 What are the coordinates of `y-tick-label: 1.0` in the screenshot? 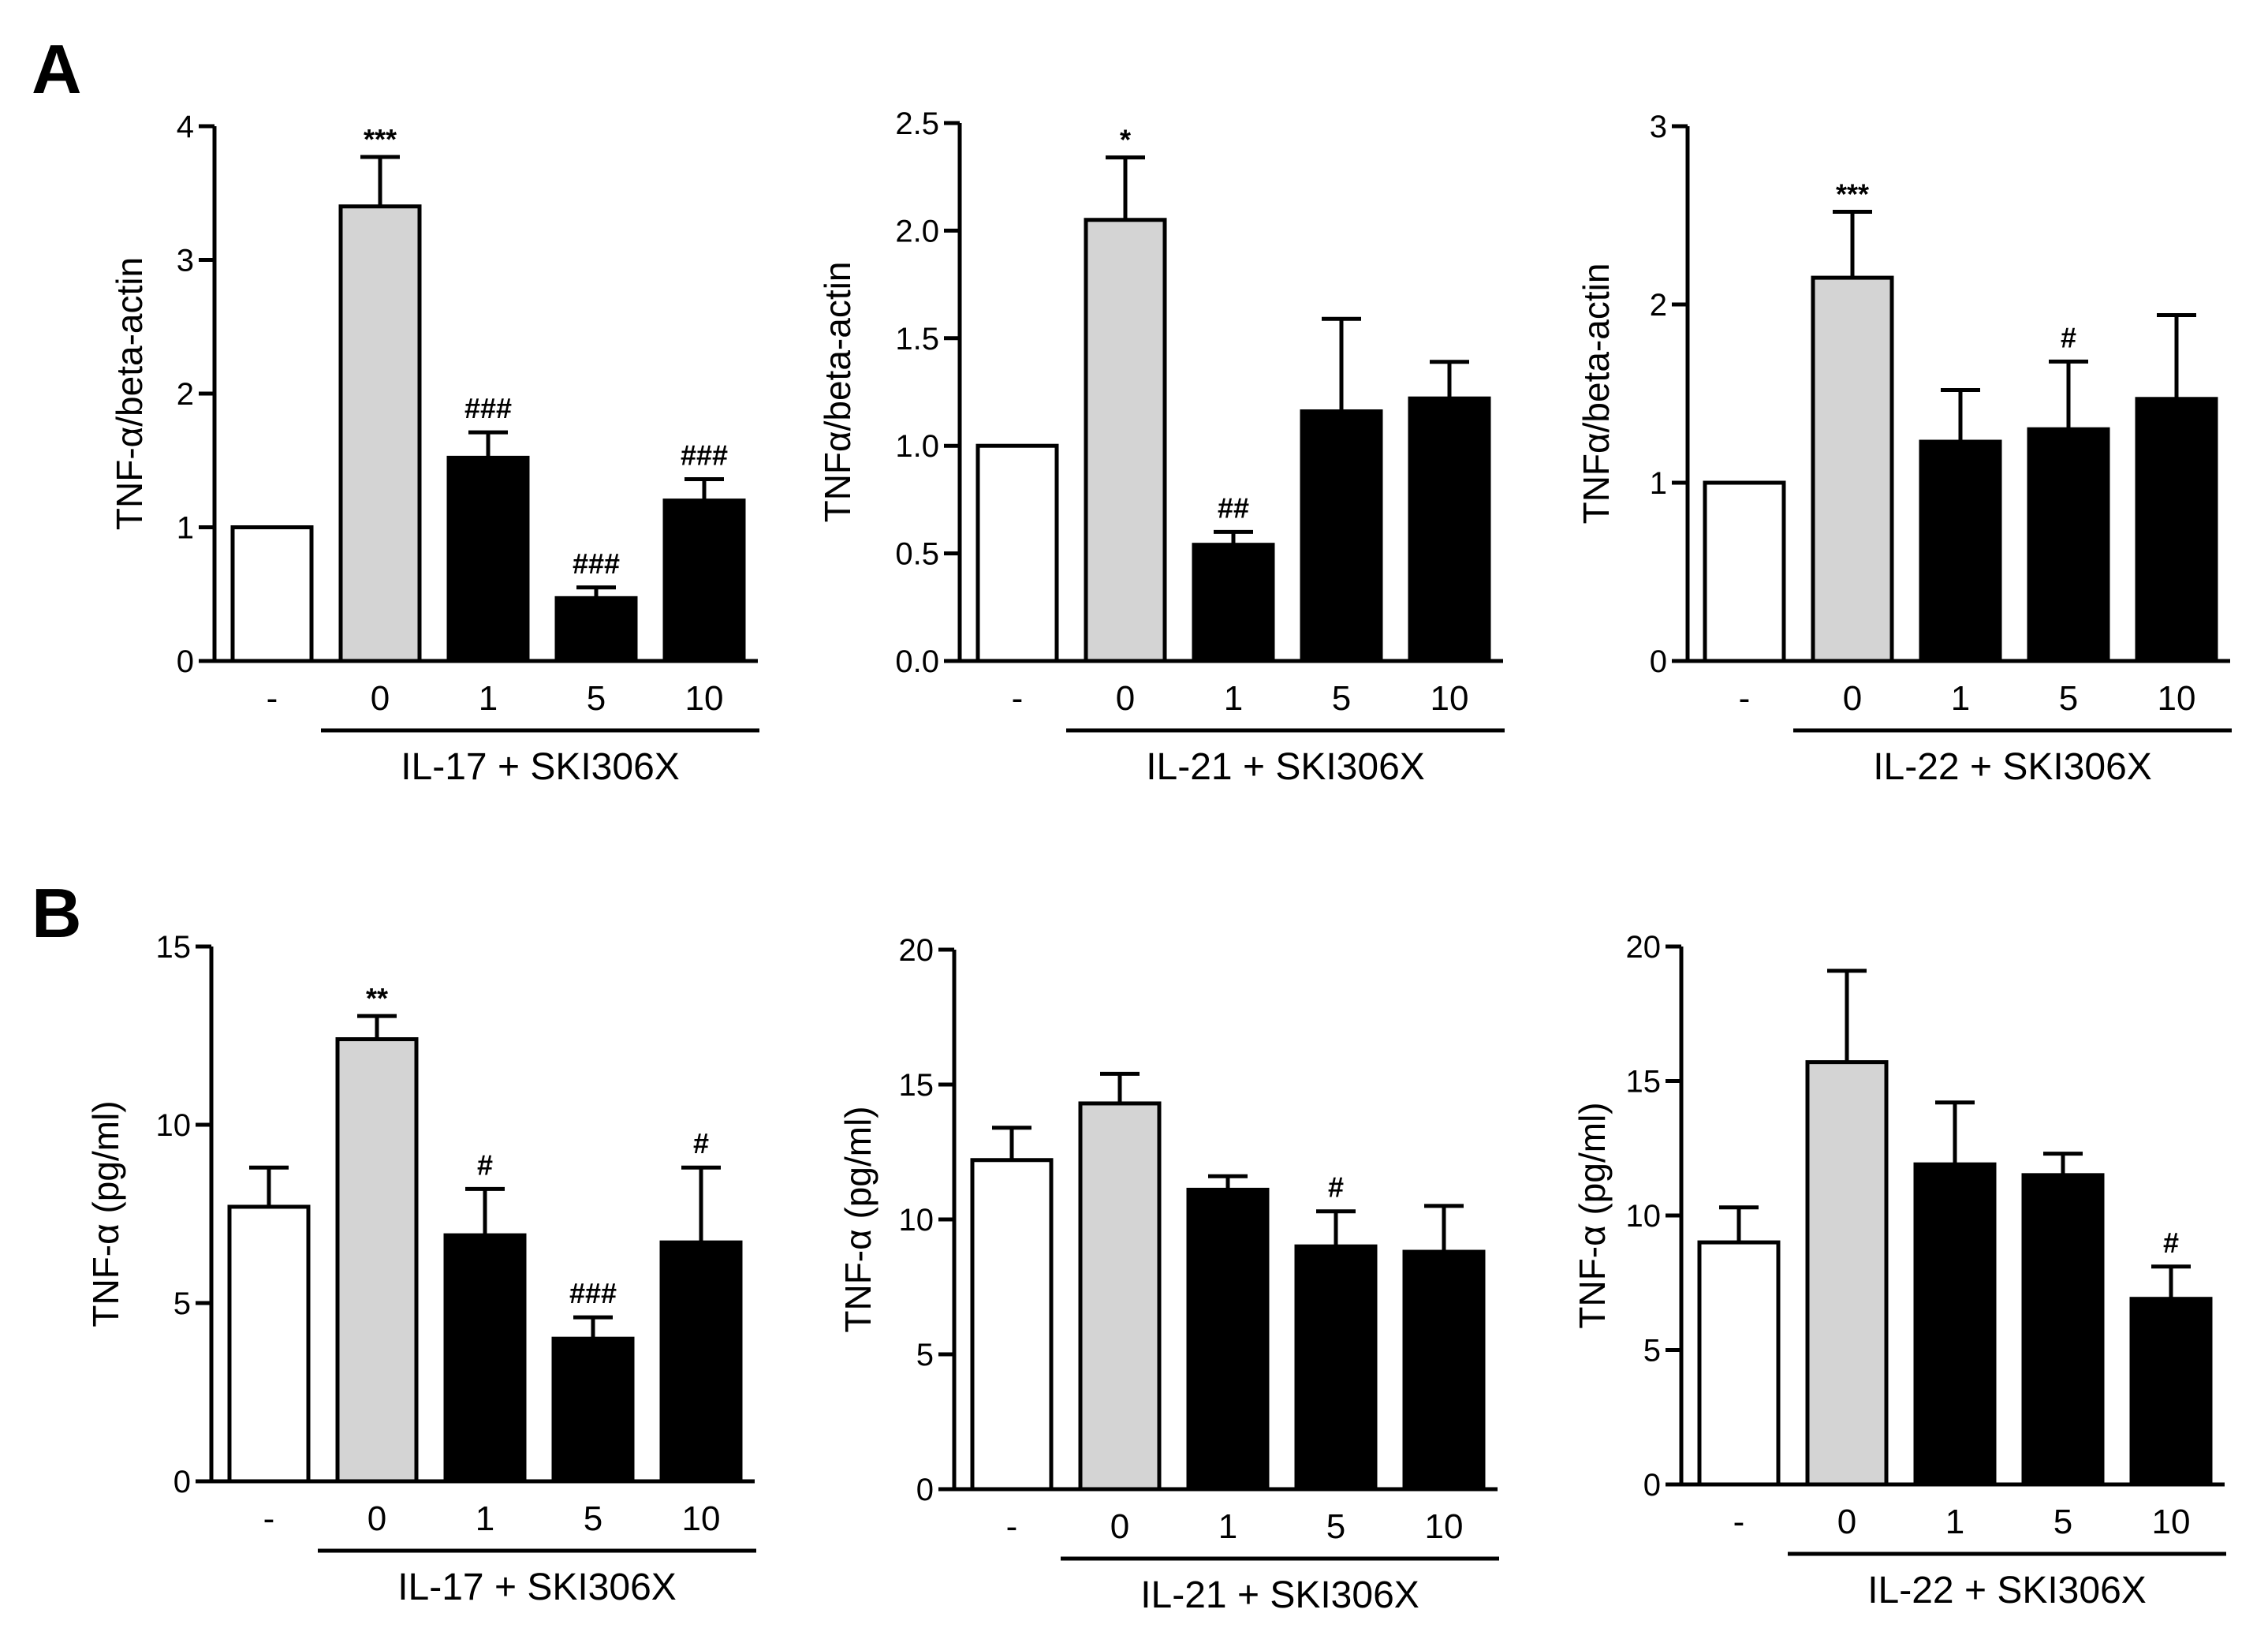 It's located at (917, 446).